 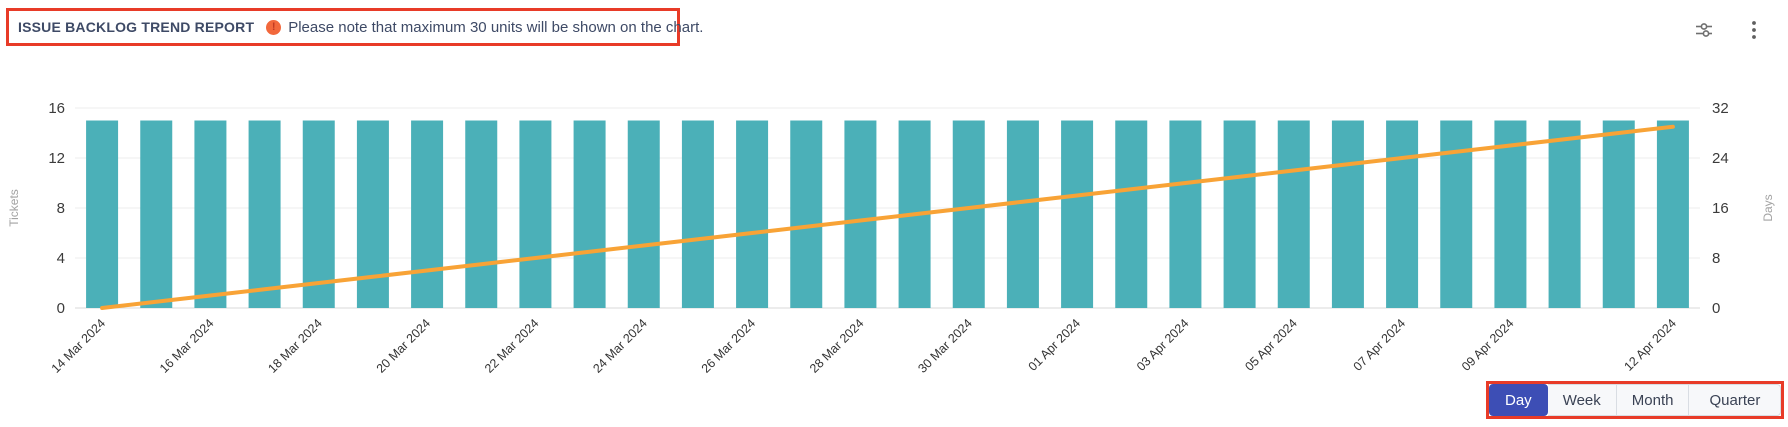 I want to click on left-axis-title: Tickets, so click(x=14, y=208).